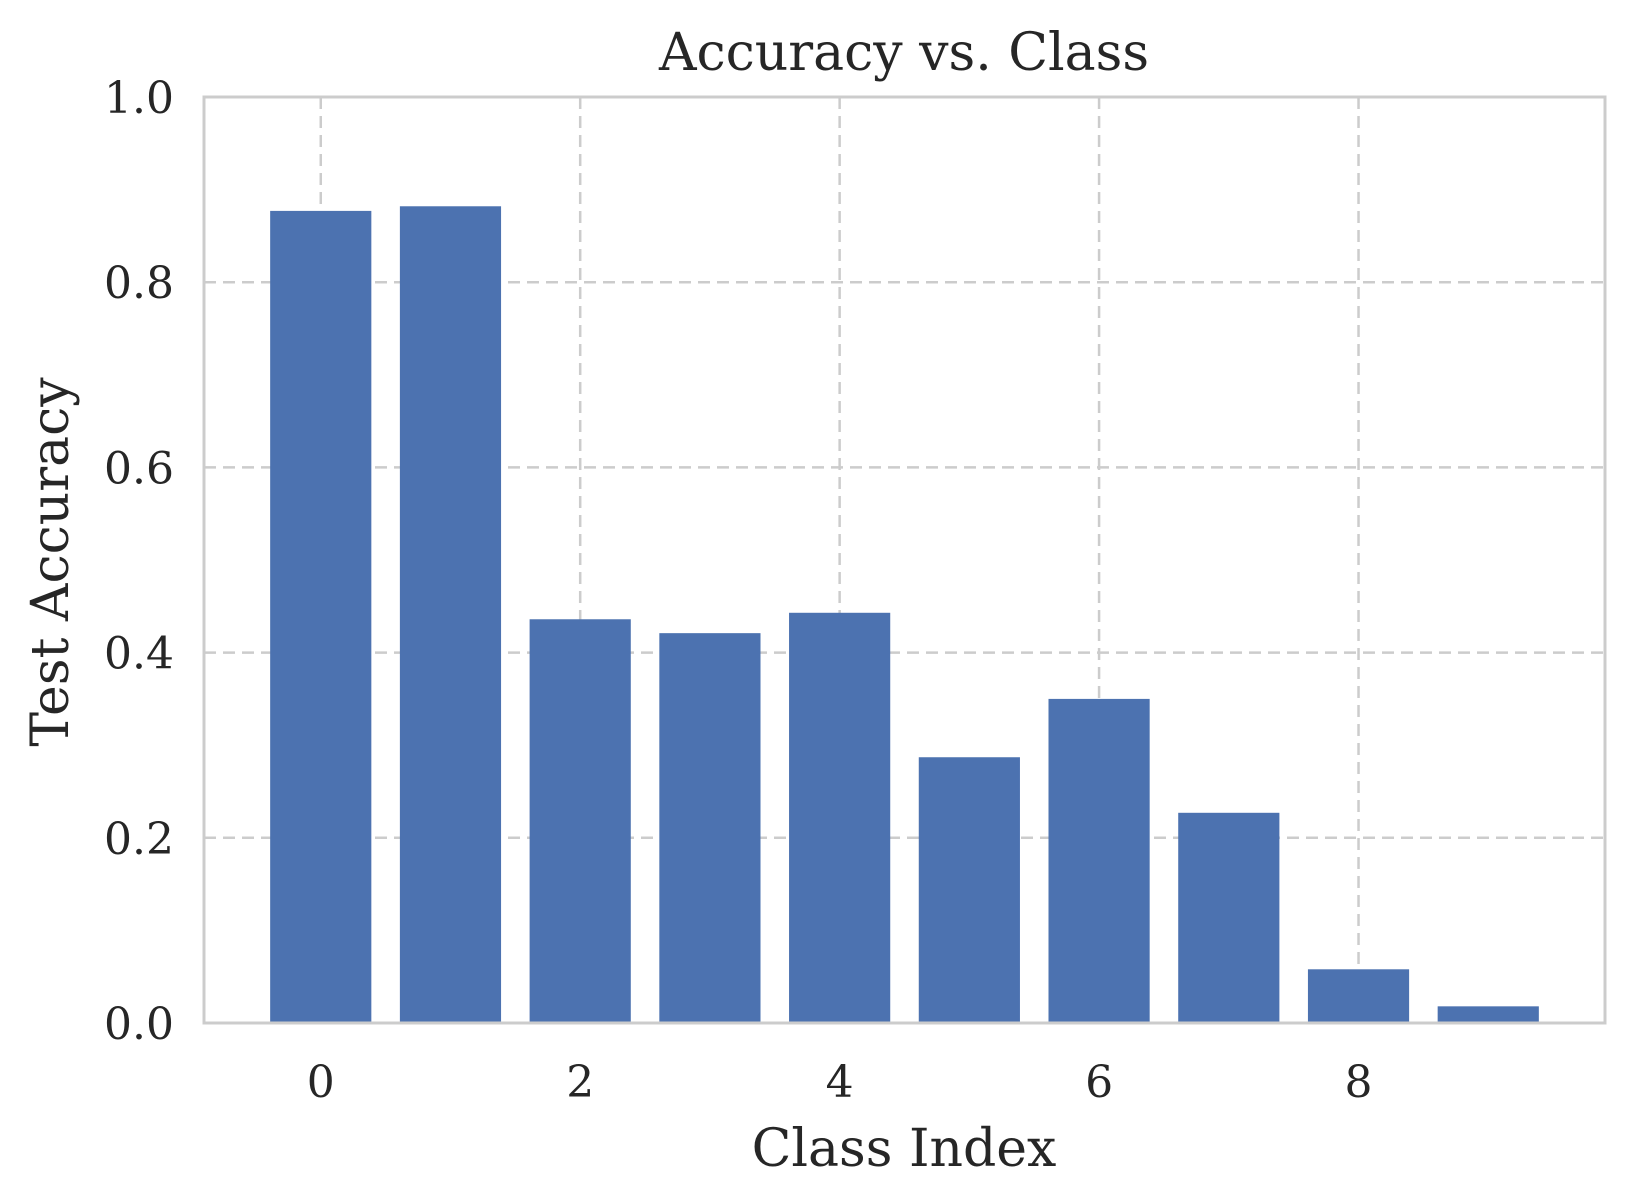 Image resolution: width=1627 pixels, height=1203 pixels. What do you see at coordinates (1099, 1082) in the screenshot?
I see `x-tick-label-3: 6` at bounding box center [1099, 1082].